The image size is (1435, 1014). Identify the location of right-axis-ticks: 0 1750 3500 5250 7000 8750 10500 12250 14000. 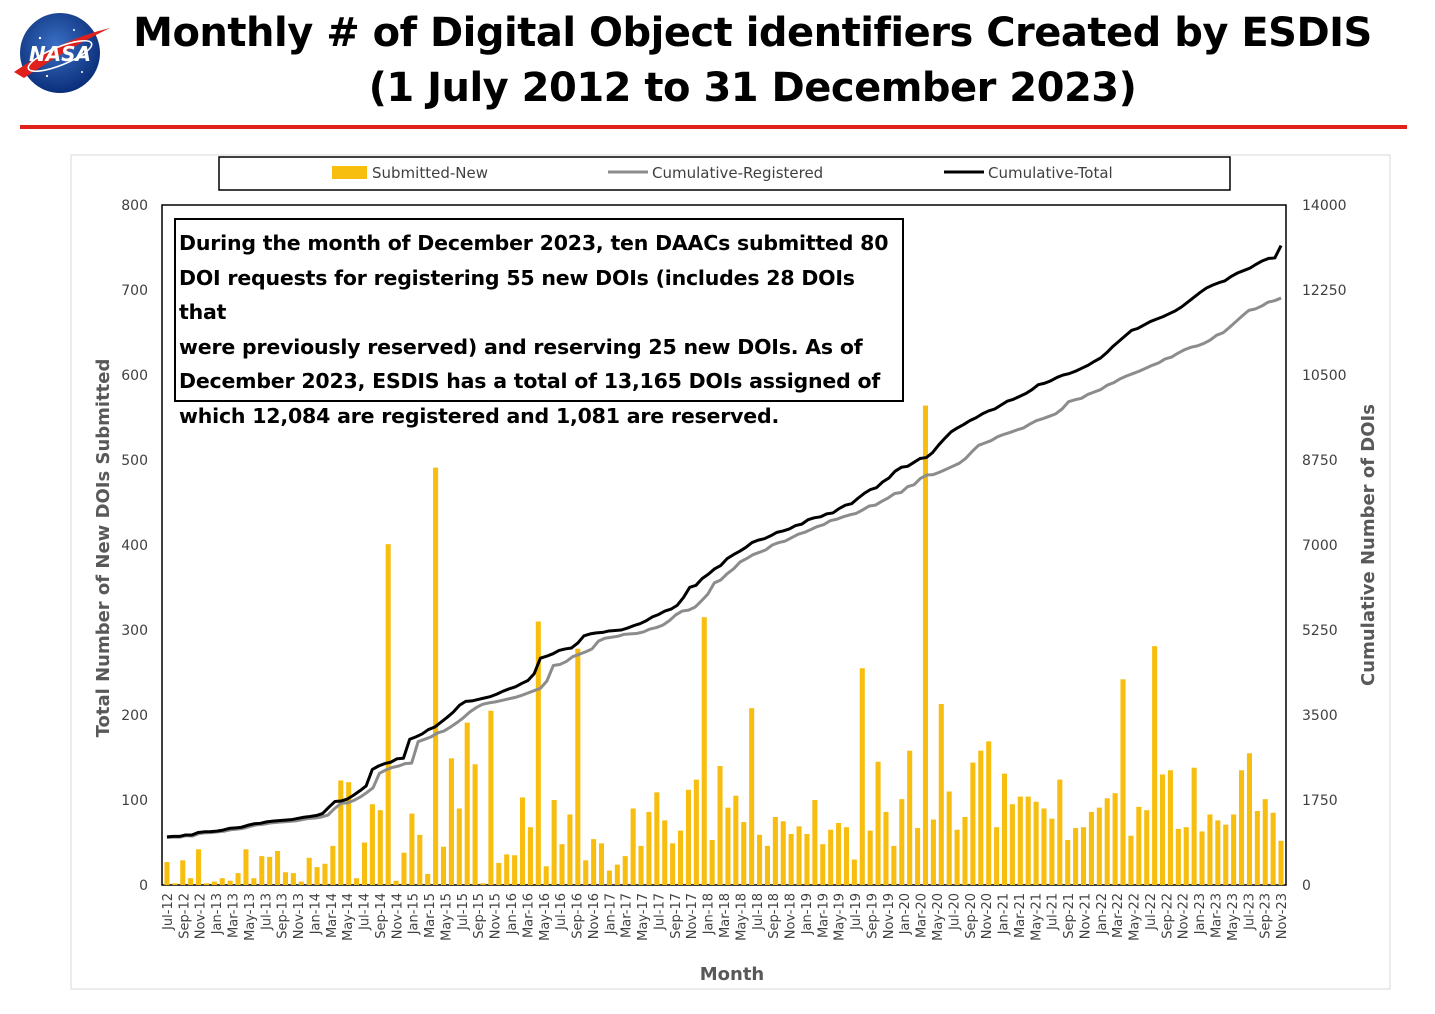
(1324, 546).